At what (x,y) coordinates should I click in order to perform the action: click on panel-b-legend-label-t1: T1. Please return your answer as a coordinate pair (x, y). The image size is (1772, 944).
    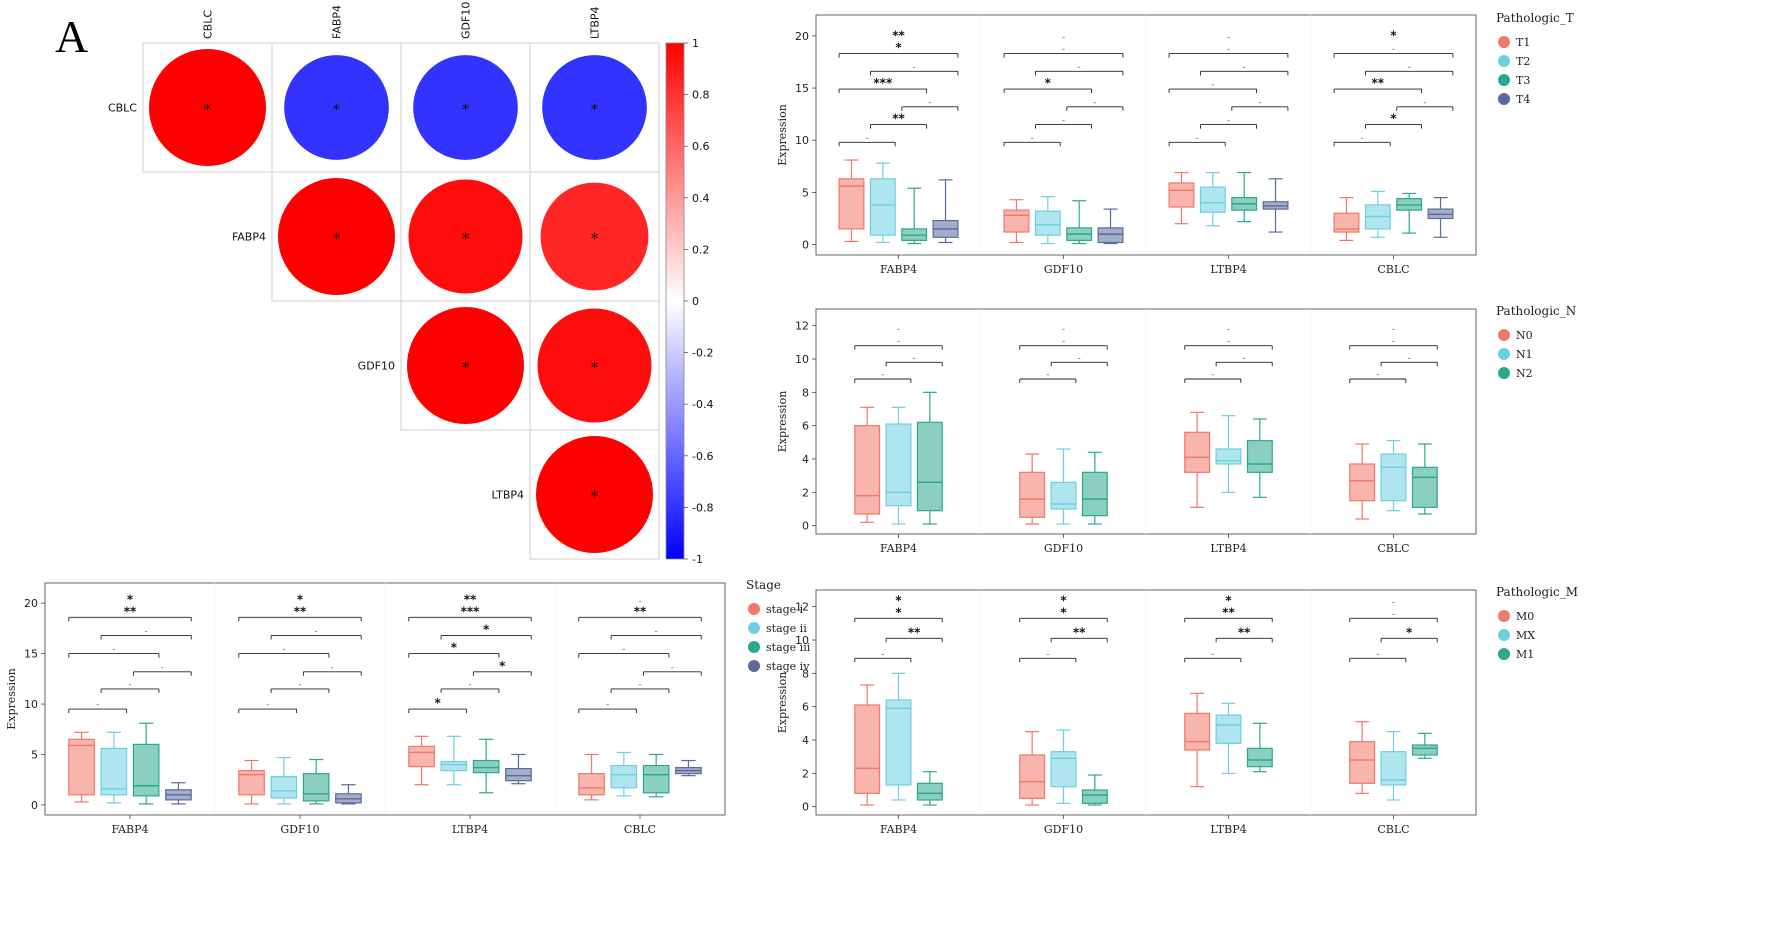
    Looking at the image, I should click on (1523, 42).